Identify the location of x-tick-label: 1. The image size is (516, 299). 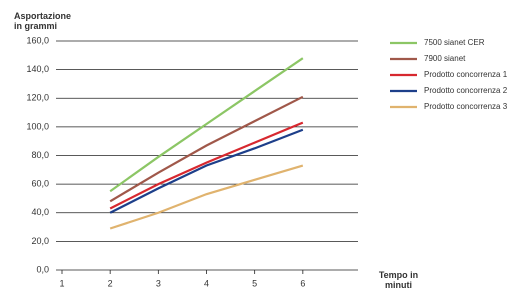
(61, 283).